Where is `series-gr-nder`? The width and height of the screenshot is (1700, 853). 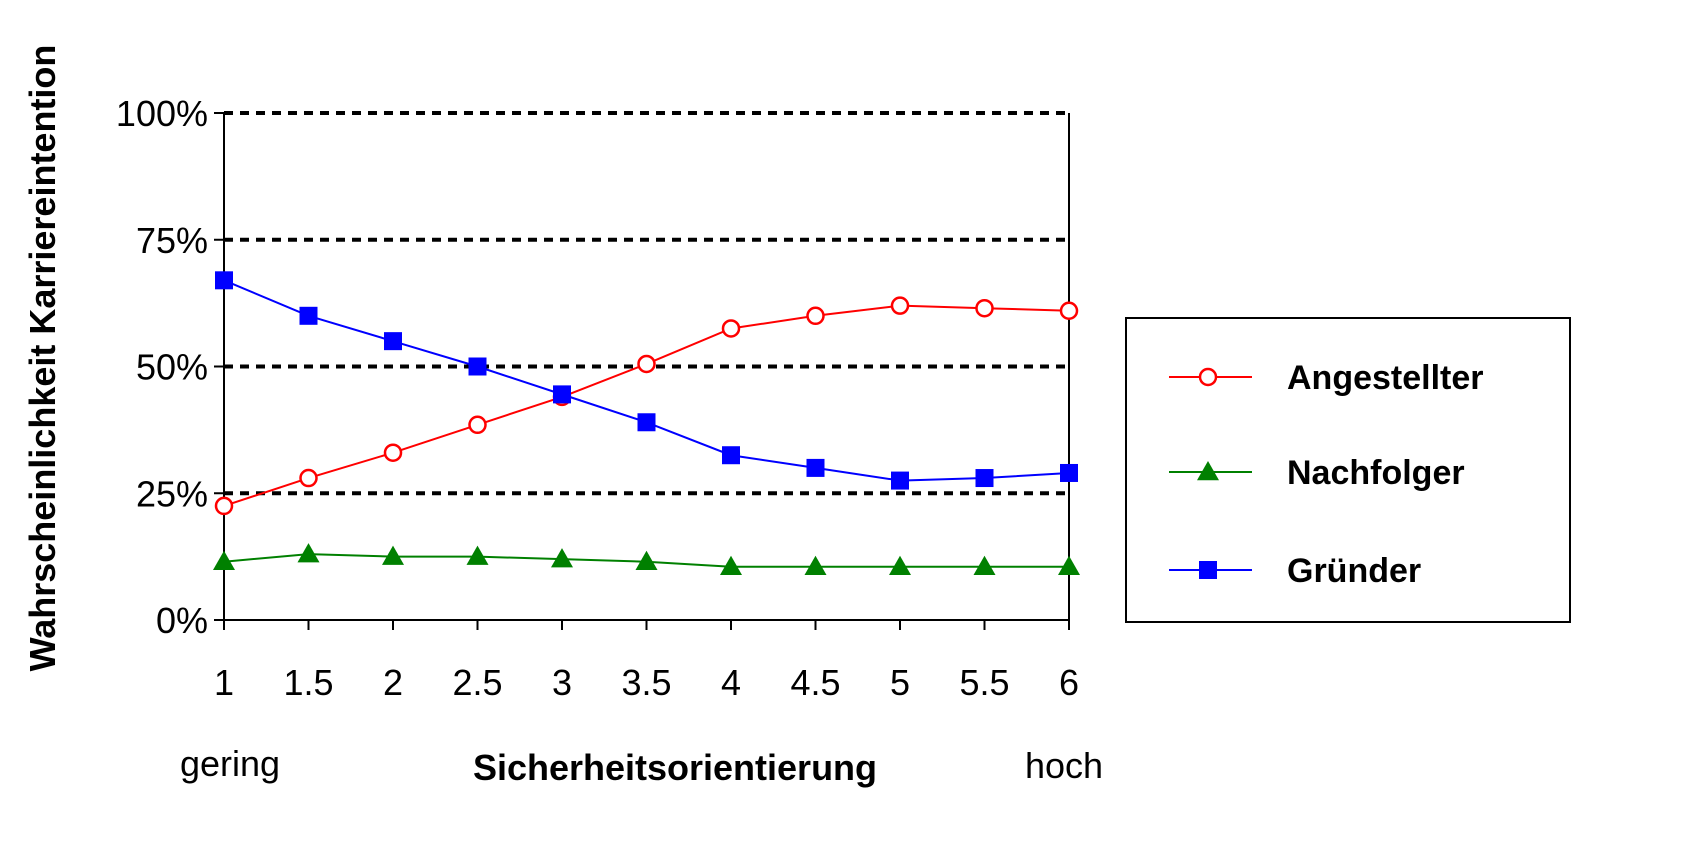
series-gr-nder is located at coordinates (646, 380).